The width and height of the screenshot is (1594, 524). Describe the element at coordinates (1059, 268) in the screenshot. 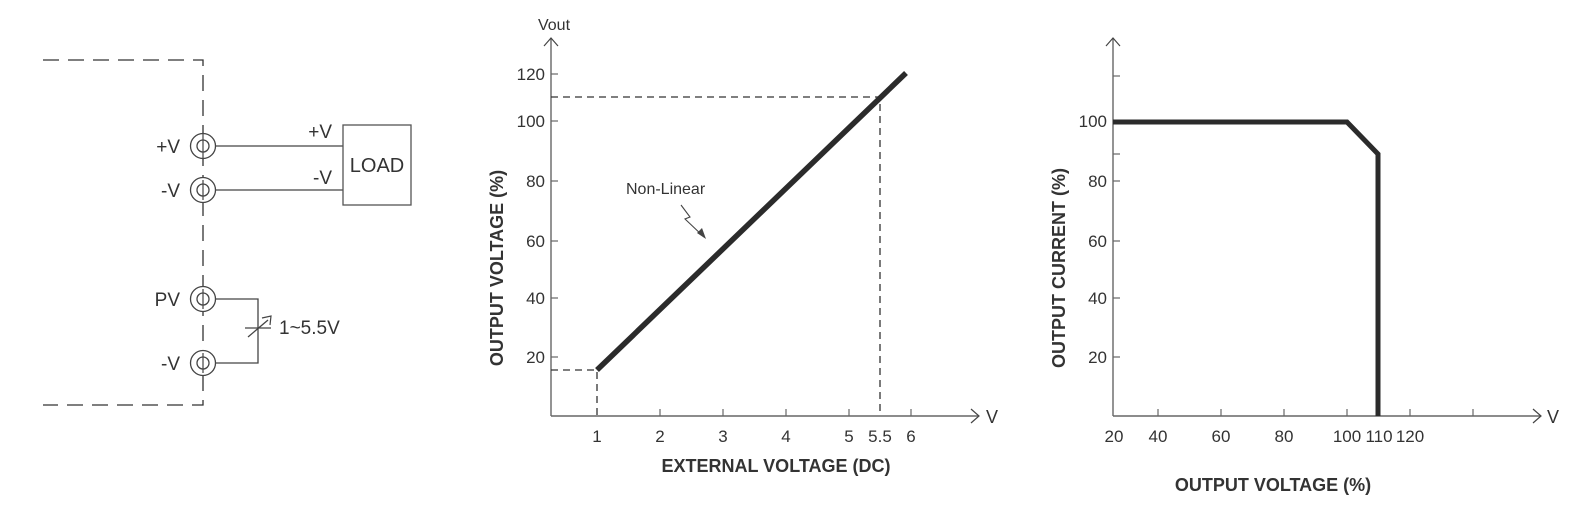

I see `y-axis-title: OUTPUT CURRENT (%)` at that location.